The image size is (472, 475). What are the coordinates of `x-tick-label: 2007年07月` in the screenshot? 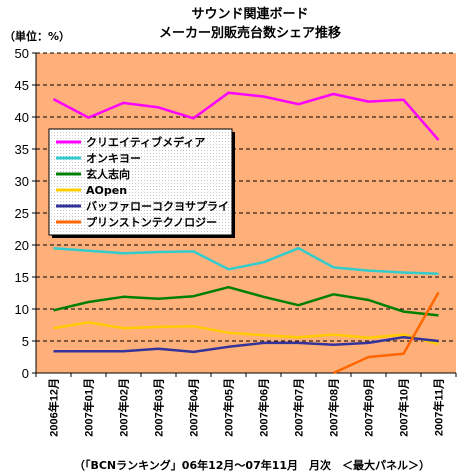 It's located at (299, 407).